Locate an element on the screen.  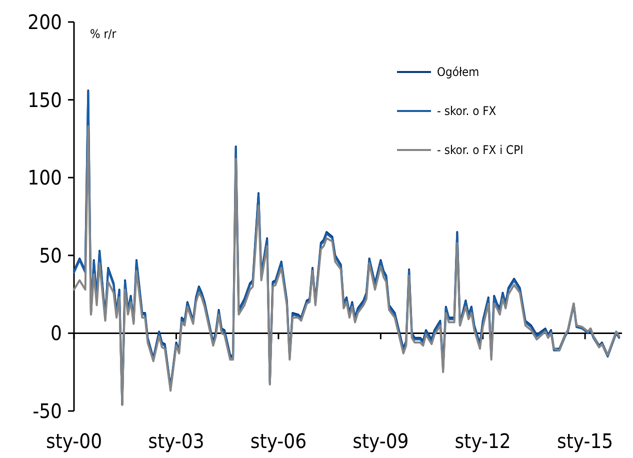
x-tick-label: sty-12 is located at coordinates (482, 441).